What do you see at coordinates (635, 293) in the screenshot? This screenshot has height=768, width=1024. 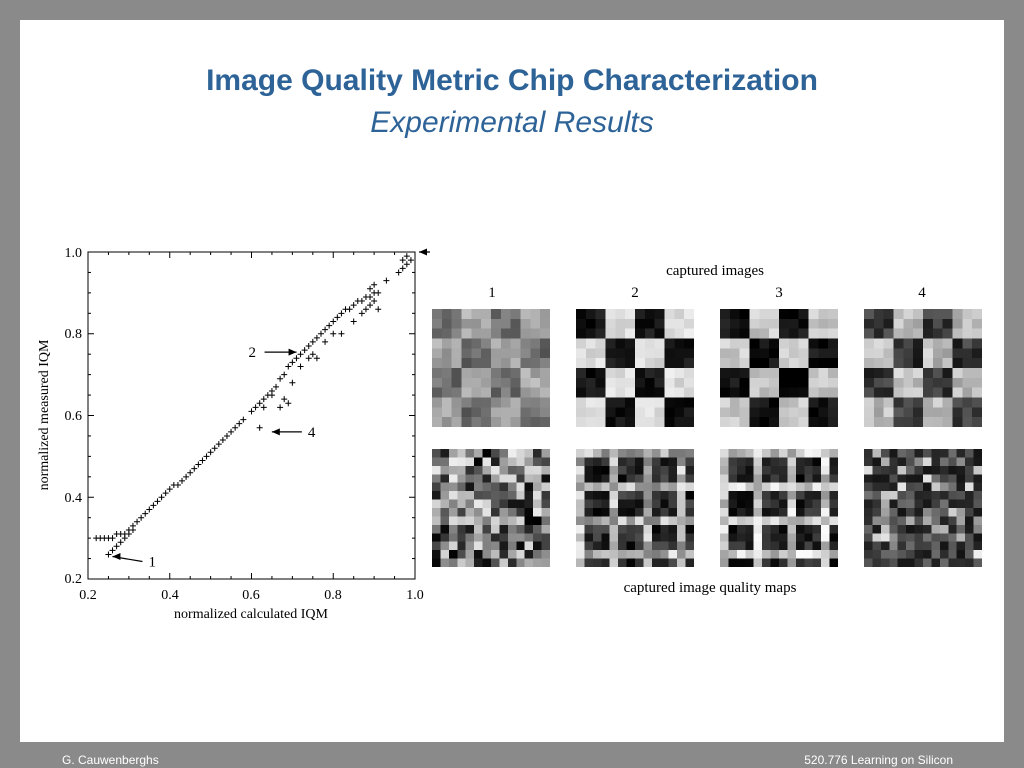 I see `image-label-2: 2` at bounding box center [635, 293].